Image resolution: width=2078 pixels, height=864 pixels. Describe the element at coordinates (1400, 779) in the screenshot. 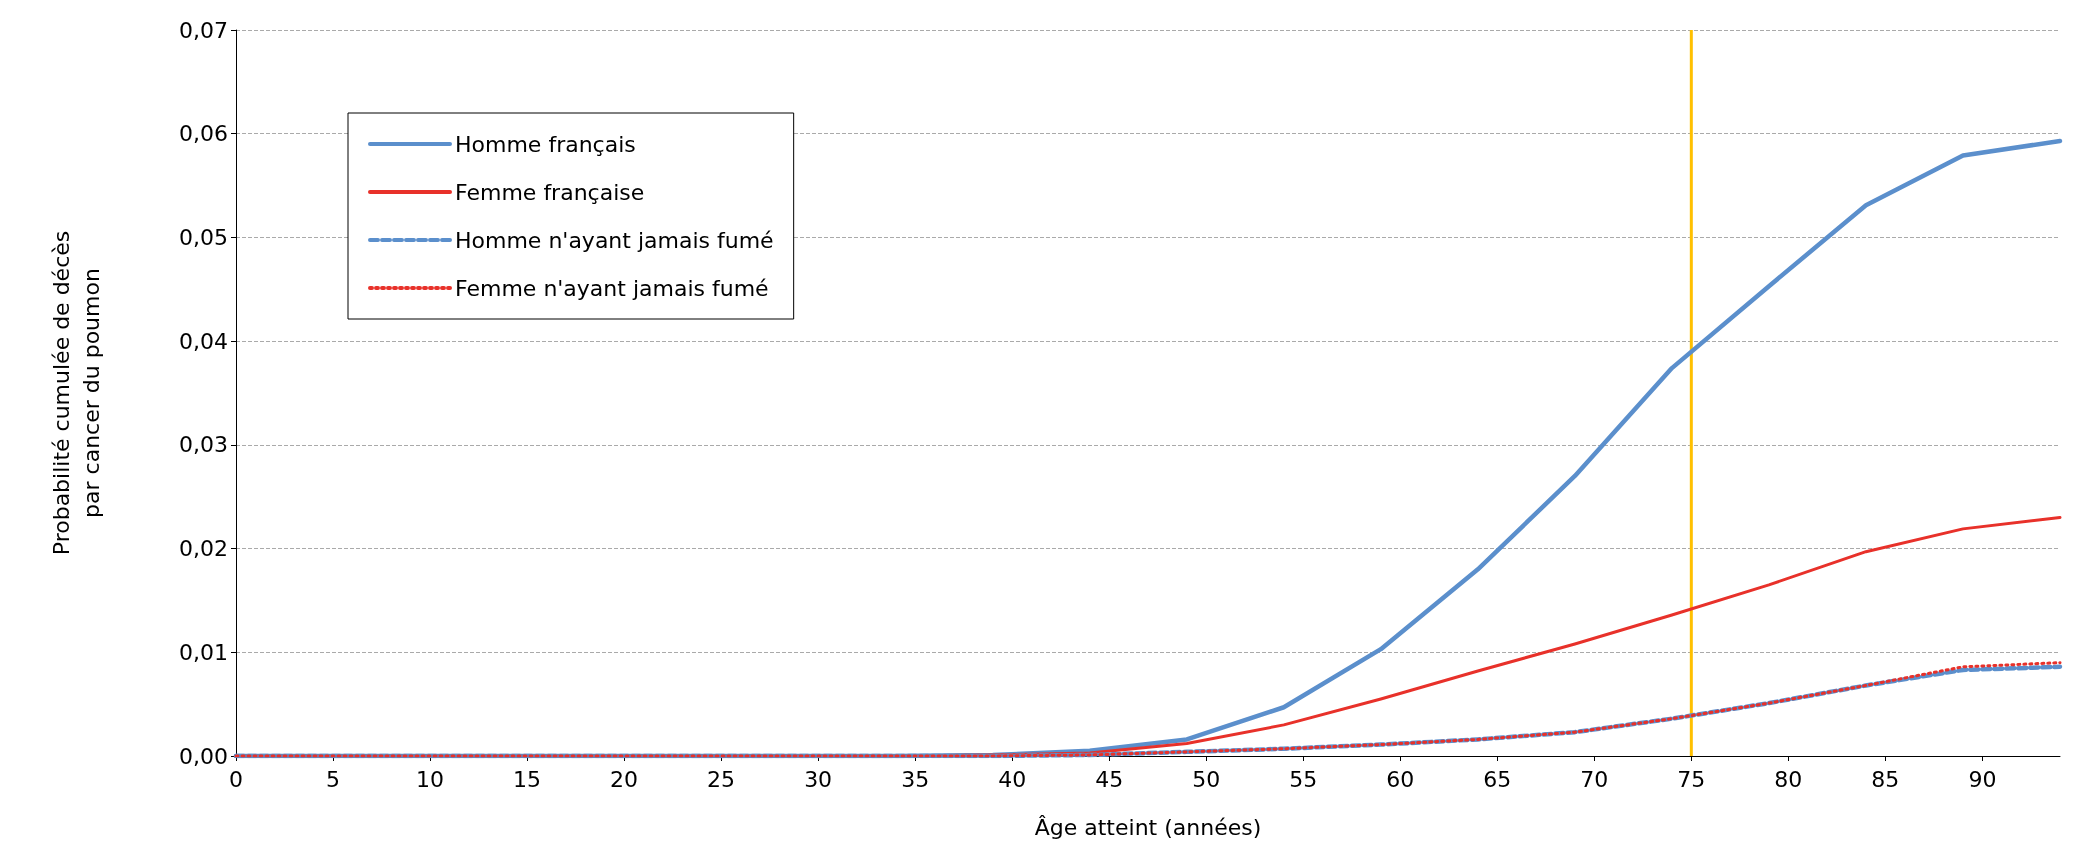

I see `x-tick-label: 60` at that location.